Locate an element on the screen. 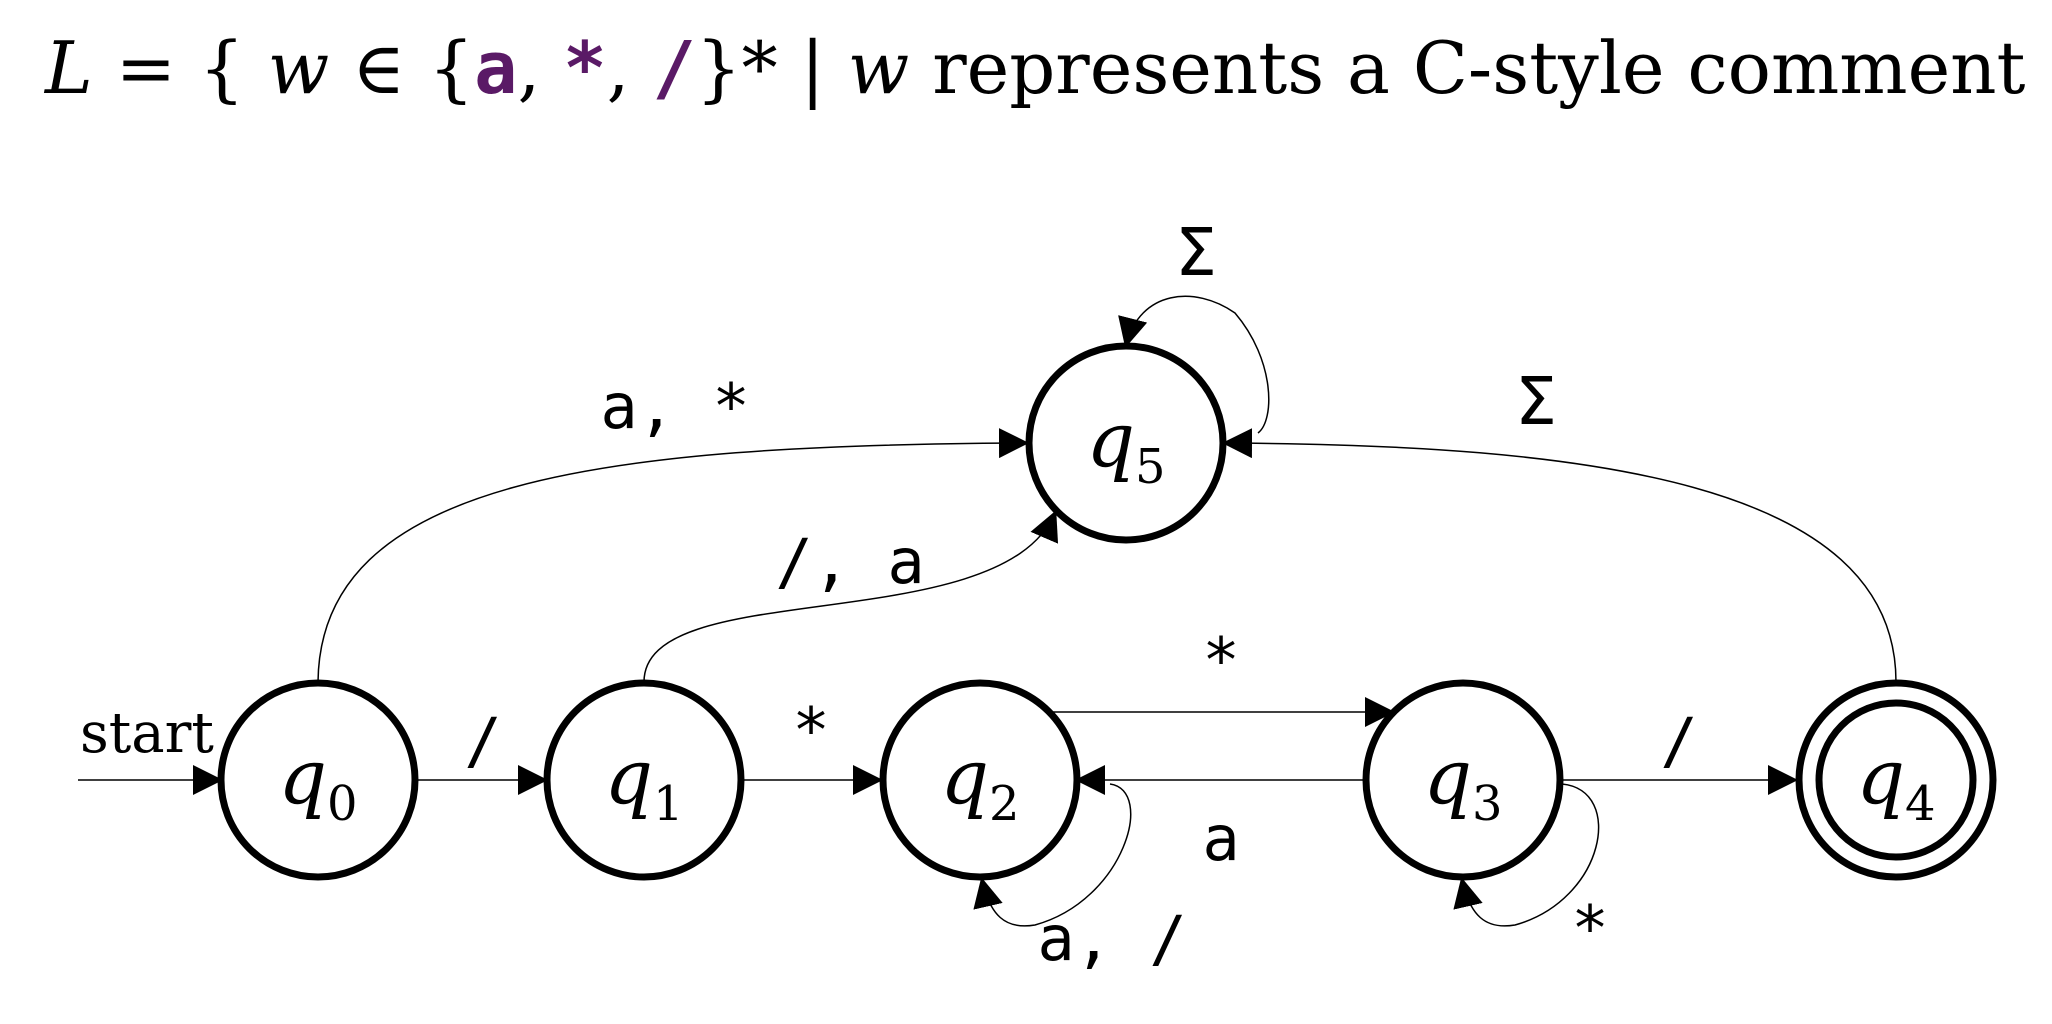  set-name: L is located at coordinates (68, 68).